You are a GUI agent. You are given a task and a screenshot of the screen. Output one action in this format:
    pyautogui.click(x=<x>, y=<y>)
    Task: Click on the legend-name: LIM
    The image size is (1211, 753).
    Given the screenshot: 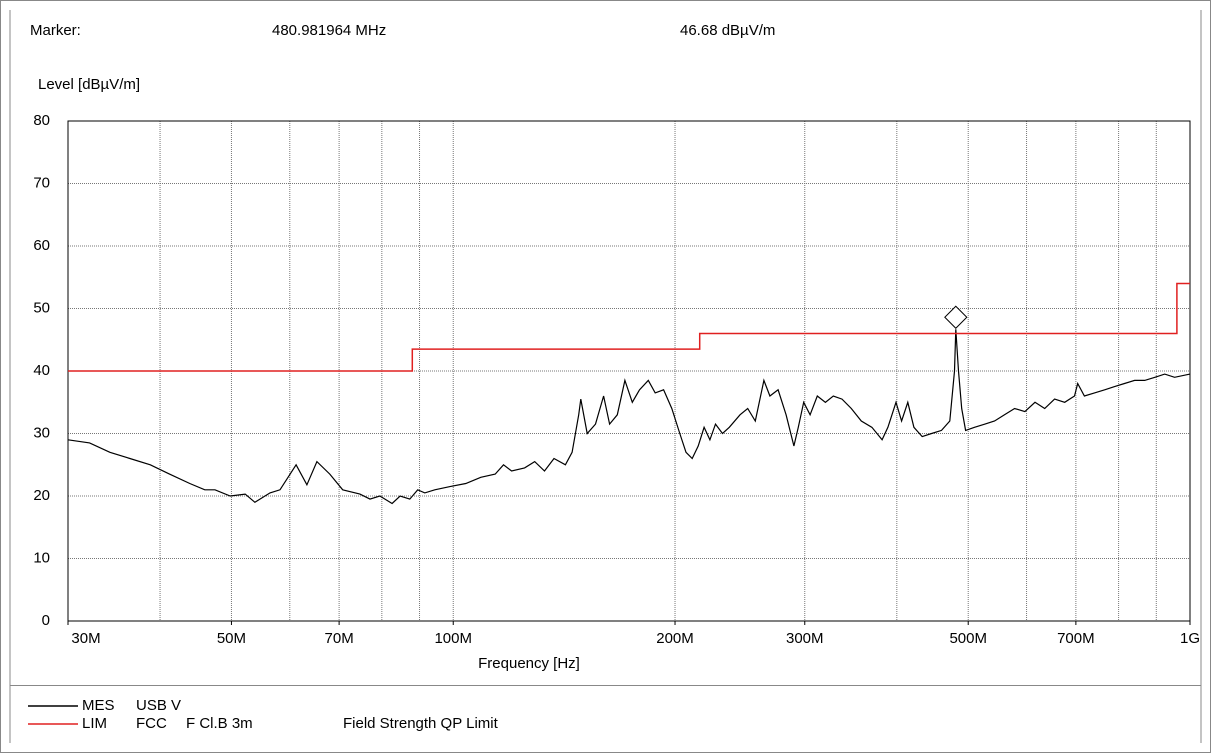 What is the action you would take?
    pyautogui.click(x=94, y=723)
    